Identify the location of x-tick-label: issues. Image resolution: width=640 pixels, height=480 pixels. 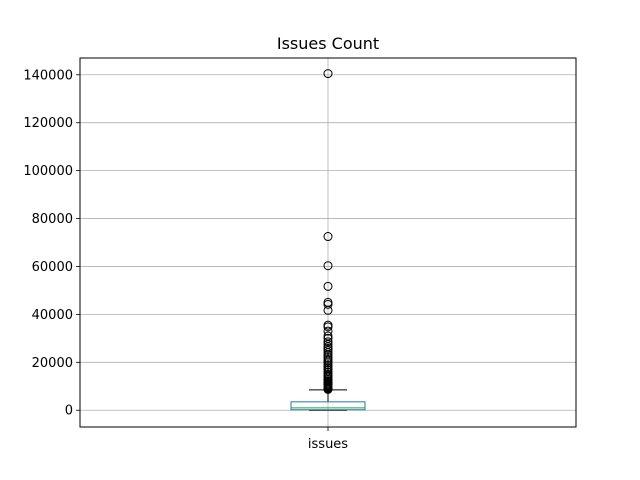
(328, 444).